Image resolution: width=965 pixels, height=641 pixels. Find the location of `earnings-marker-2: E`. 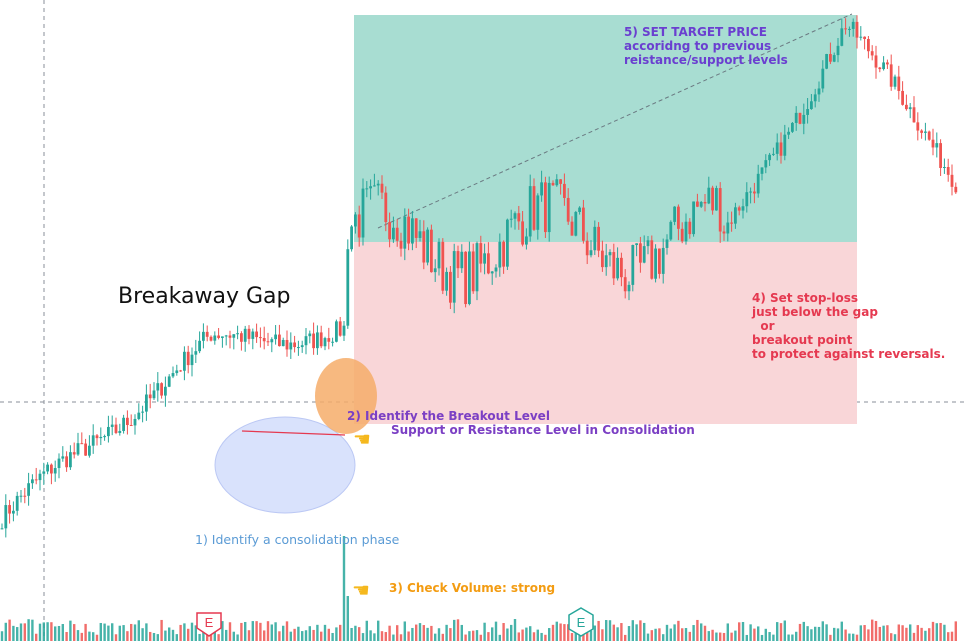

earnings-marker-2: E is located at coordinates (581, 622).